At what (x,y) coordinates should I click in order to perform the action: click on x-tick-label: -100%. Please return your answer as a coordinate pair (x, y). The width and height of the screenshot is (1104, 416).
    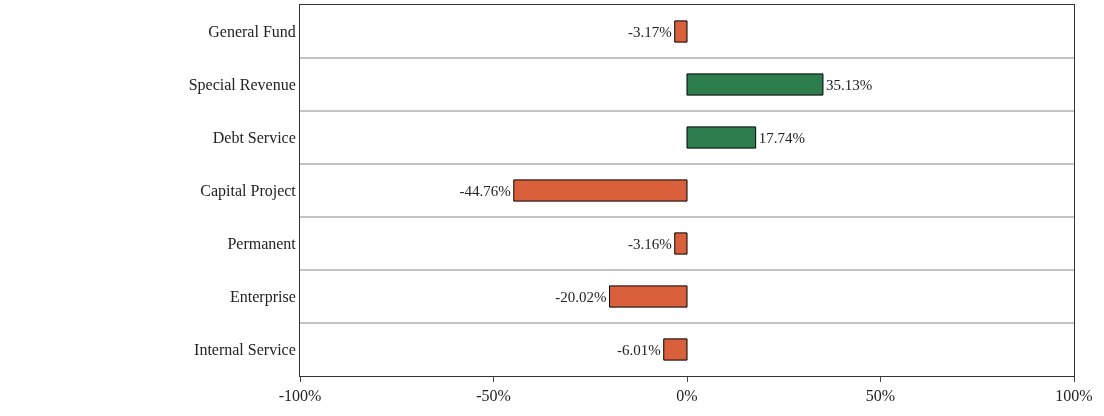
    Looking at the image, I should click on (300, 396).